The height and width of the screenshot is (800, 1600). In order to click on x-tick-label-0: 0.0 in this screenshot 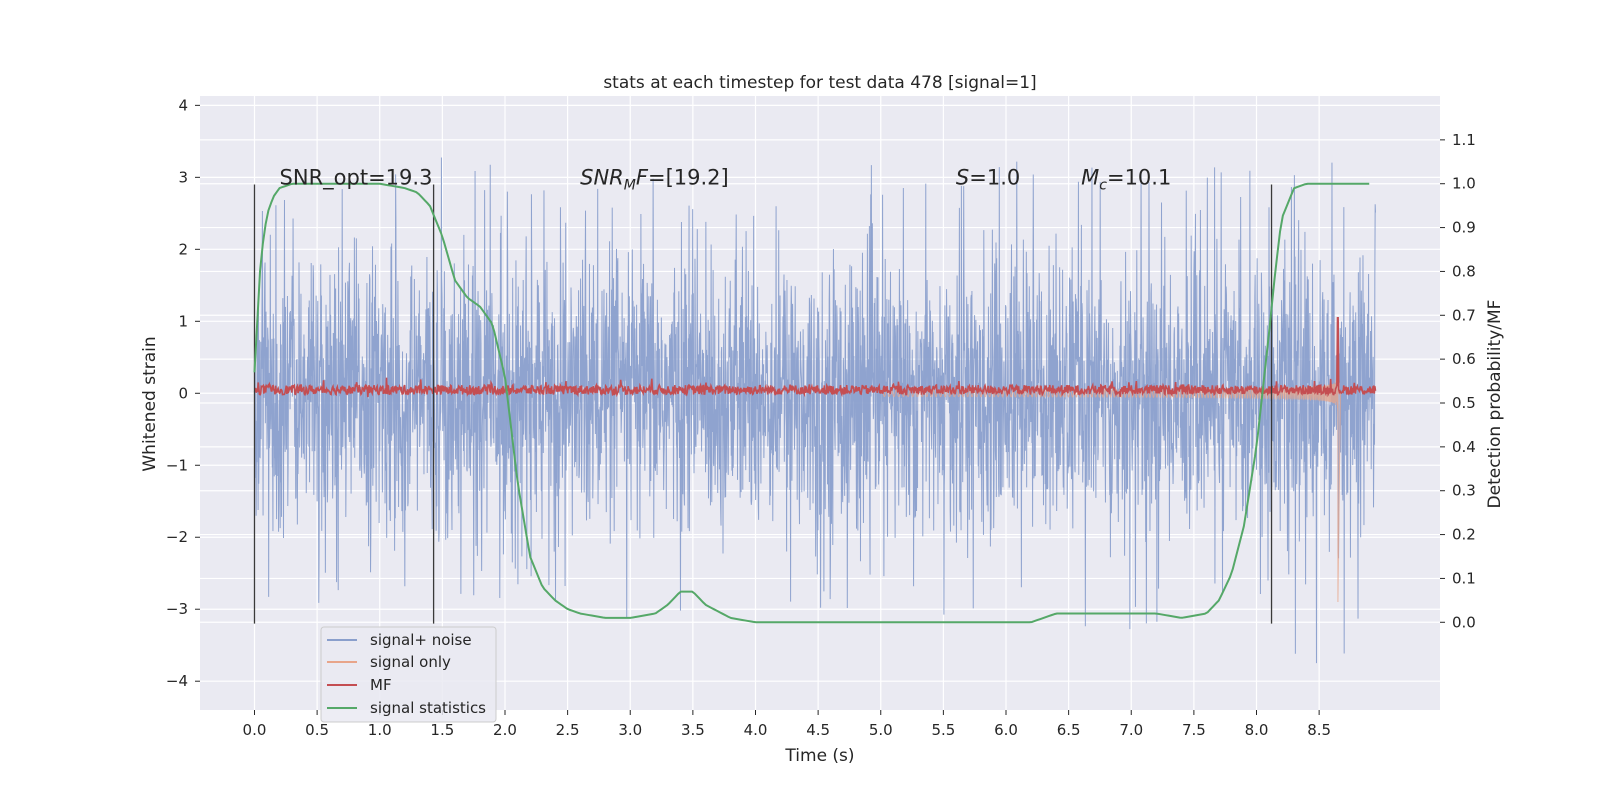, I will do `click(255, 730)`.